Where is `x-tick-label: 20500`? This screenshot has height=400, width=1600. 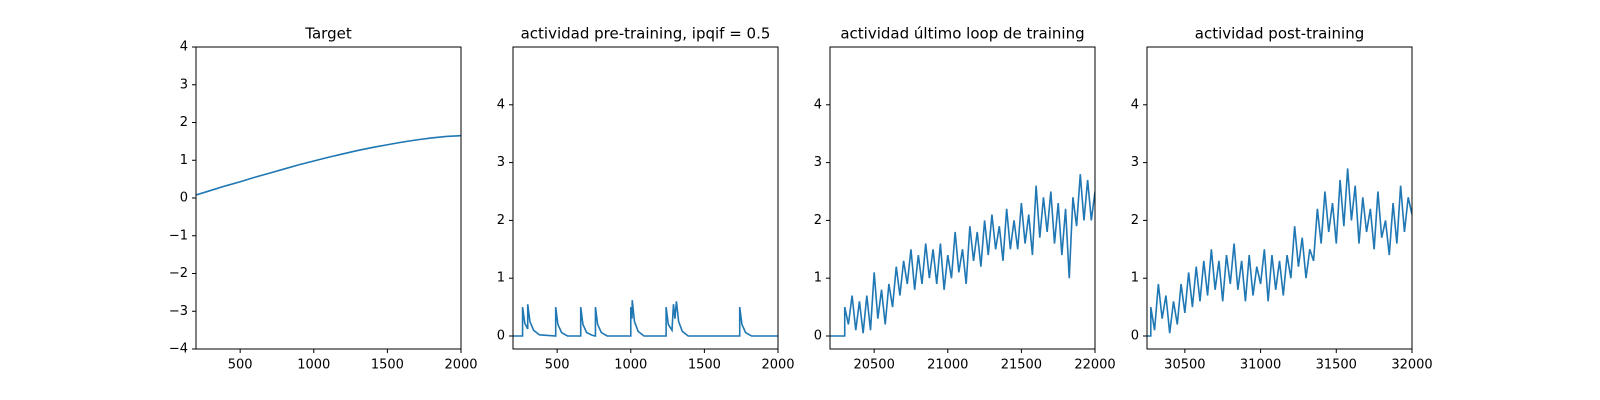
x-tick-label: 20500 is located at coordinates (873, 365).